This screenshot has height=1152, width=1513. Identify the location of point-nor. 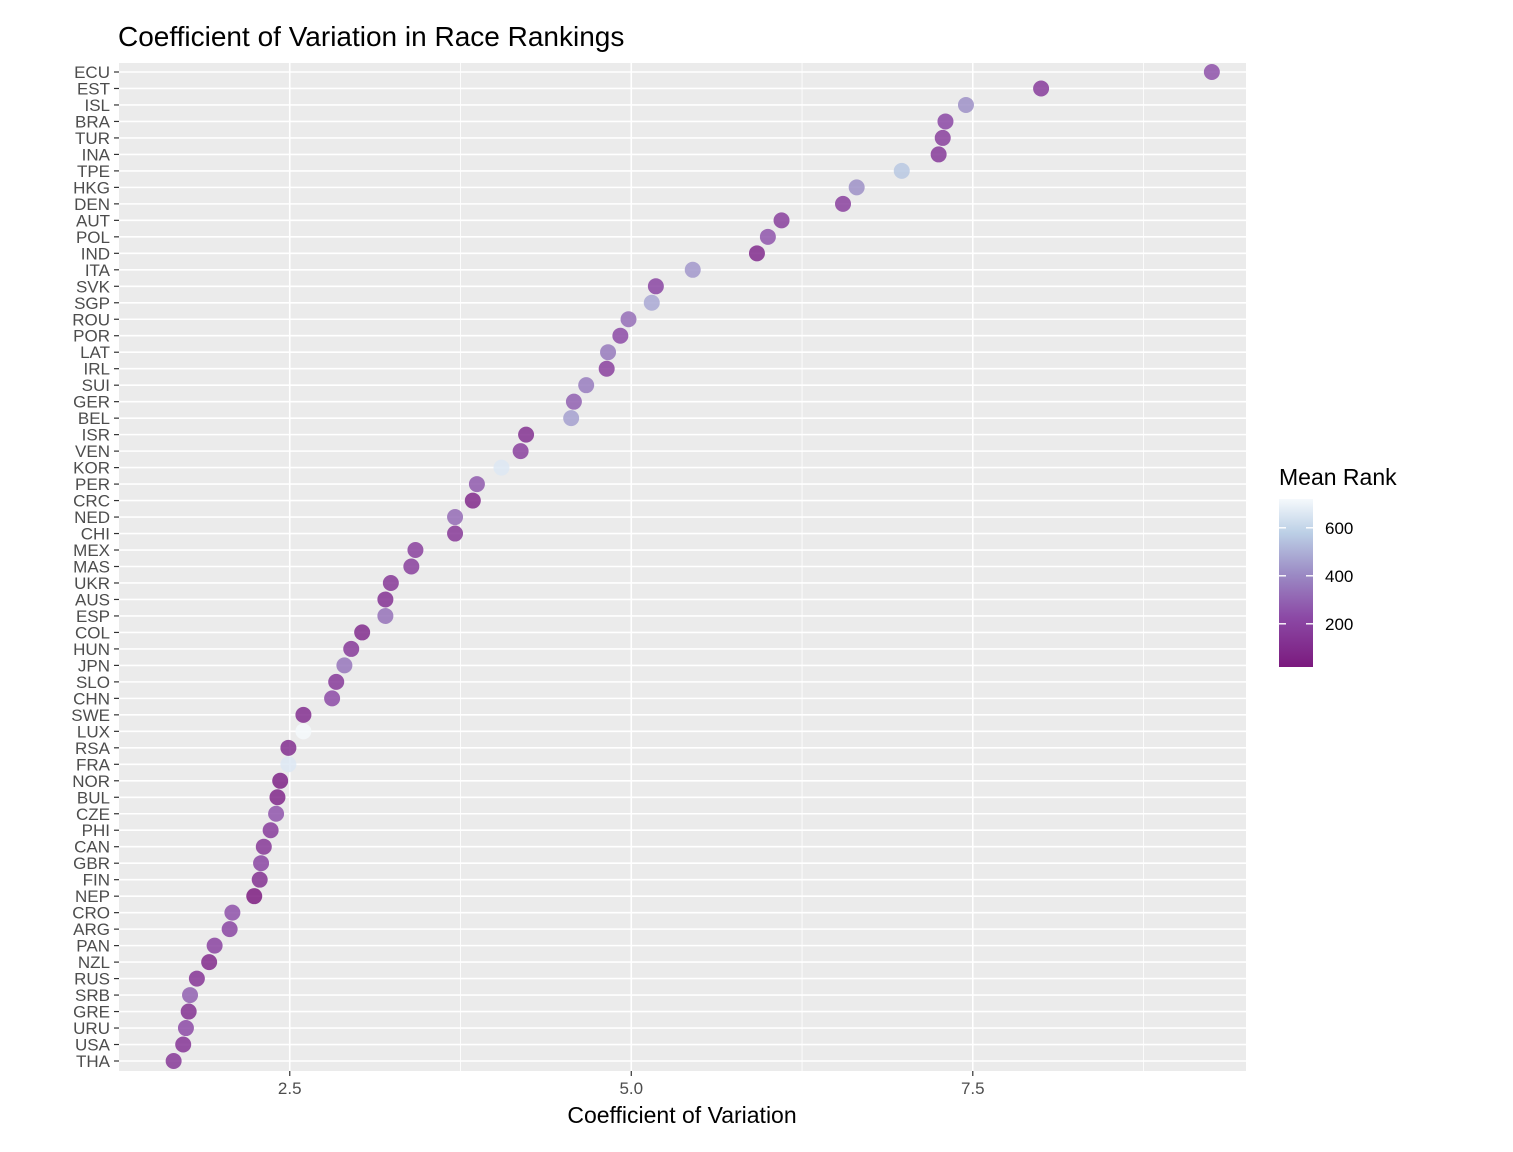
(280, 780).